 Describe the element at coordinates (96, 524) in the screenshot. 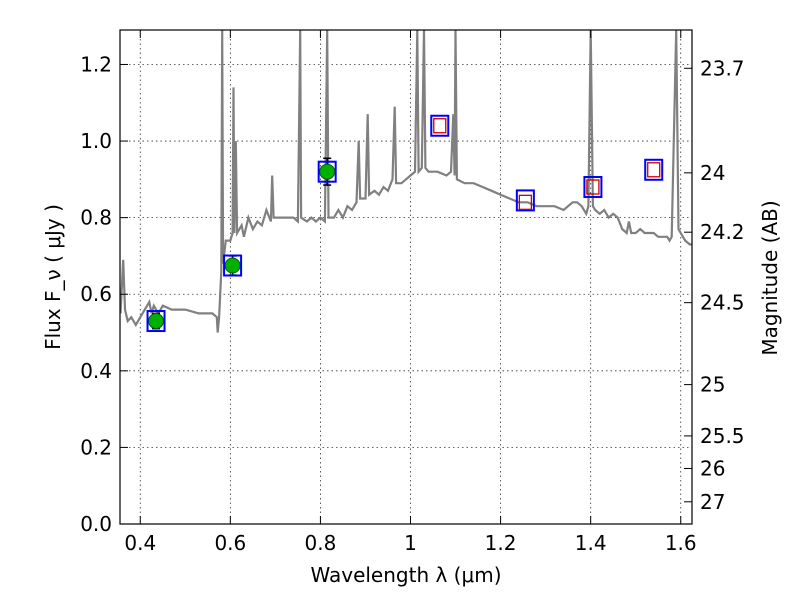

I see `y-tick-label: 0.0` at that location.